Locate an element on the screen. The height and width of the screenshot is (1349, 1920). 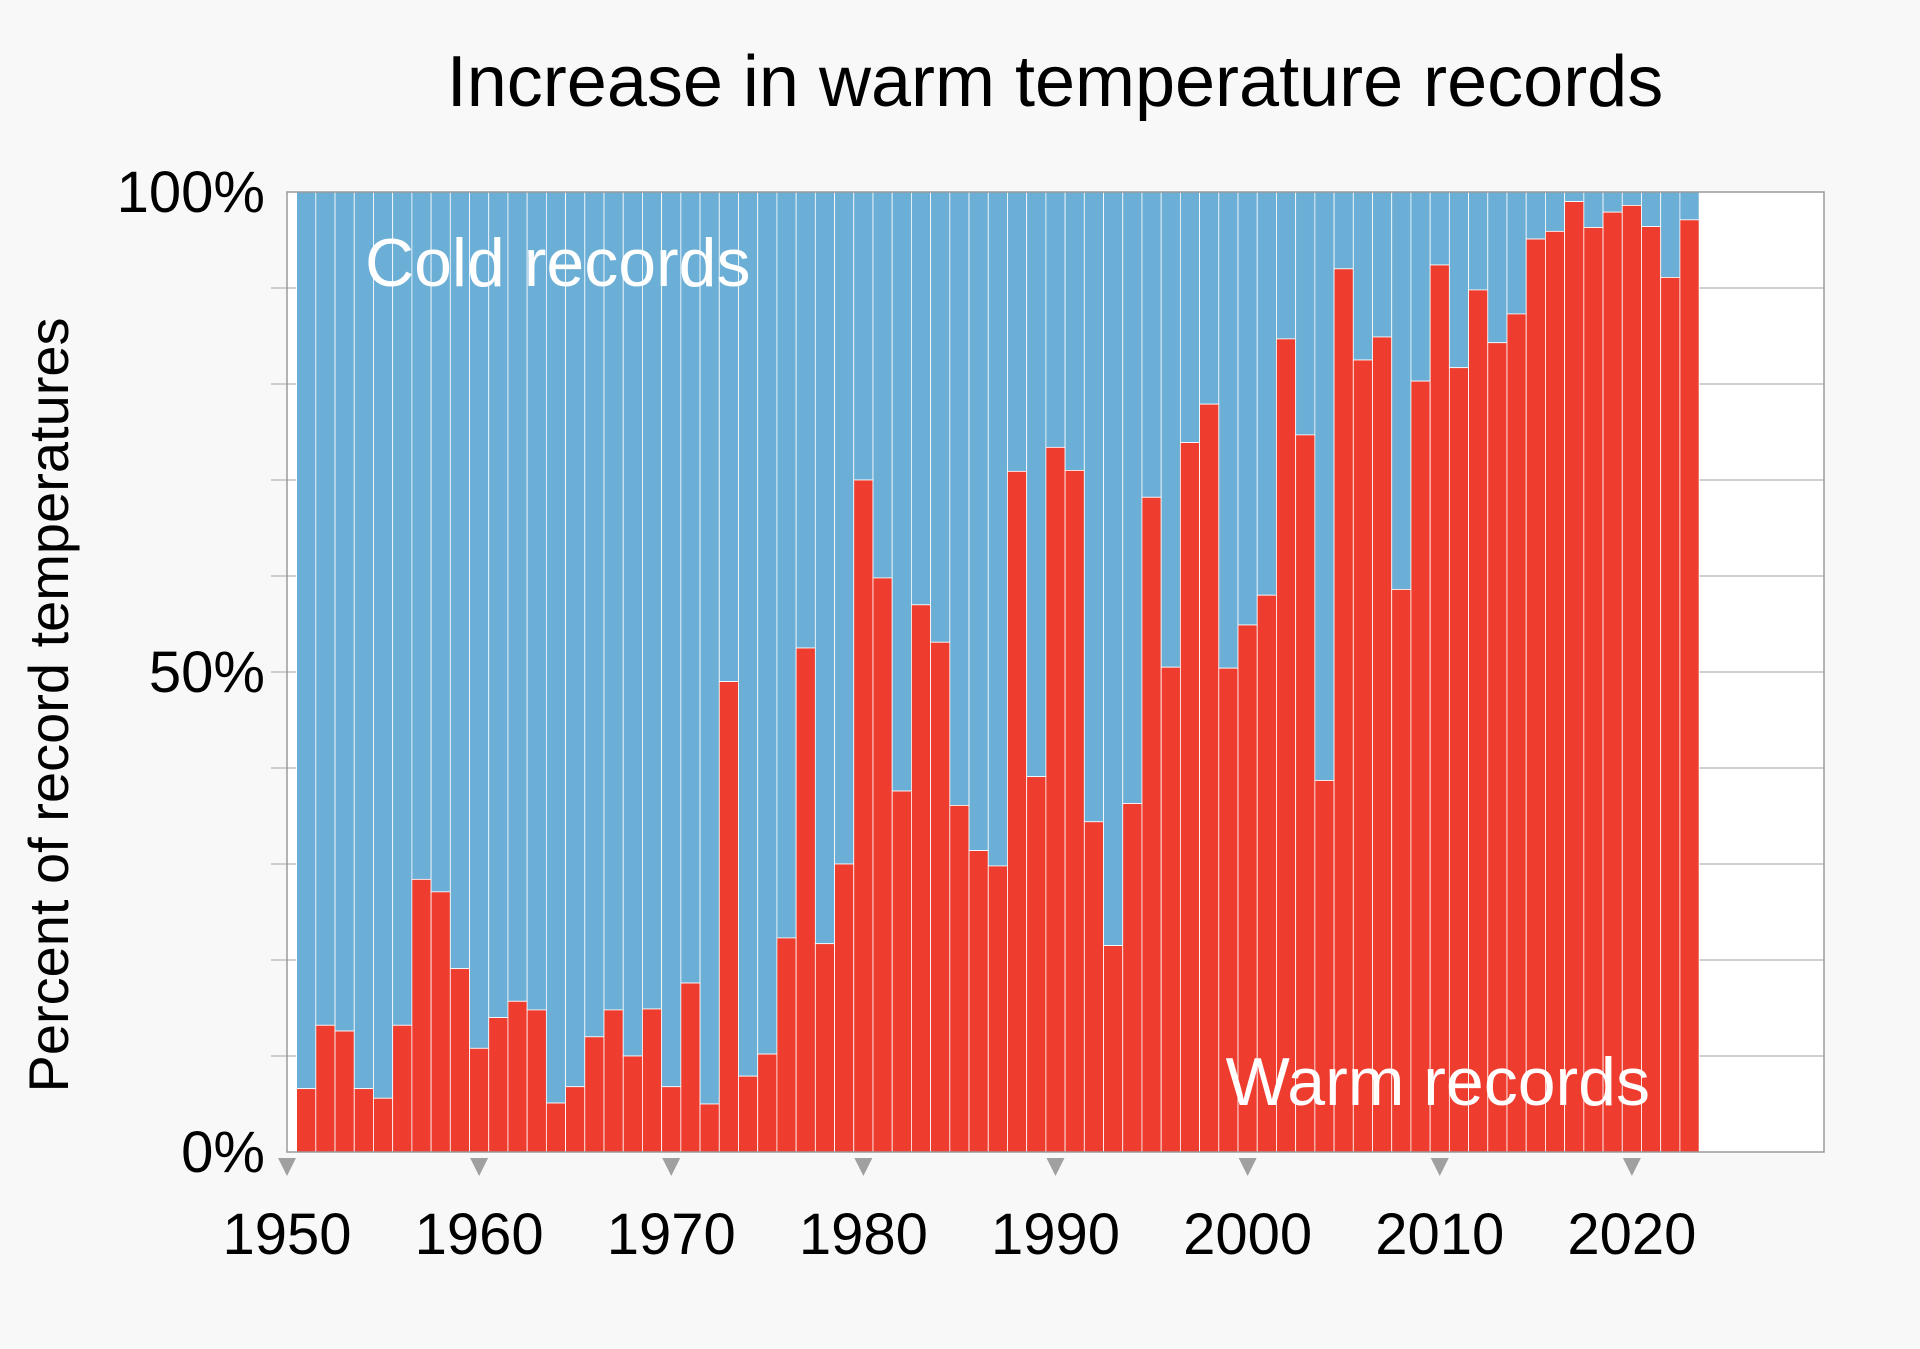
y-axis-label: Percent of record temperatures is located at coordinates (48, 704).